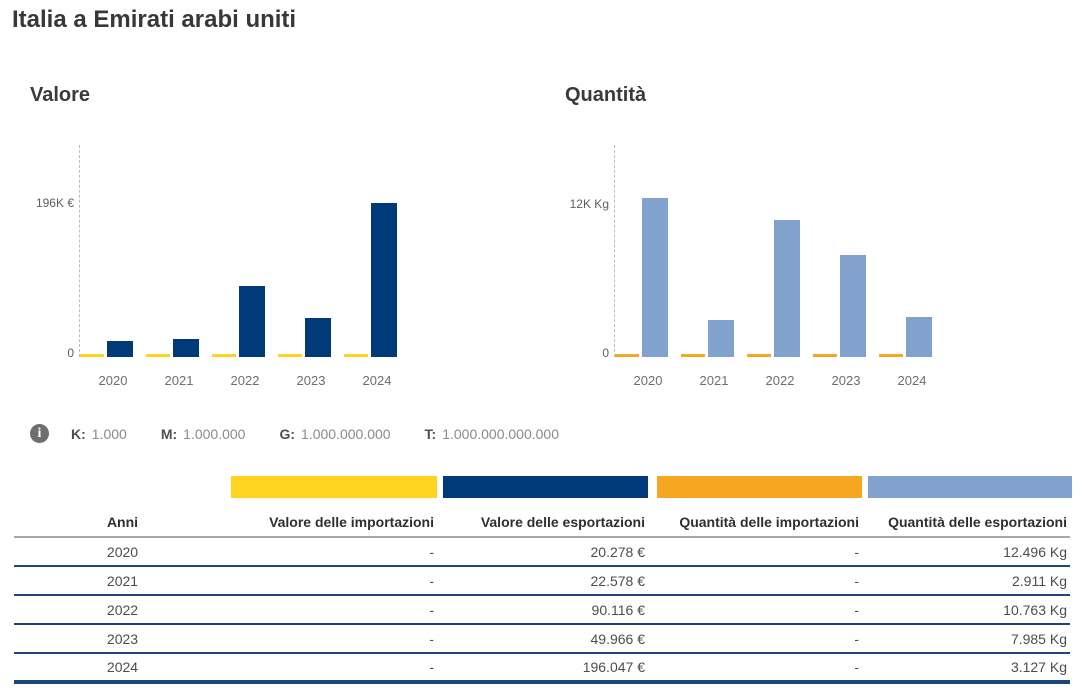  Describe the element at coordinates (346, 433) in the screenshot. I see `unit-value: 1.000.000.000` at that location.